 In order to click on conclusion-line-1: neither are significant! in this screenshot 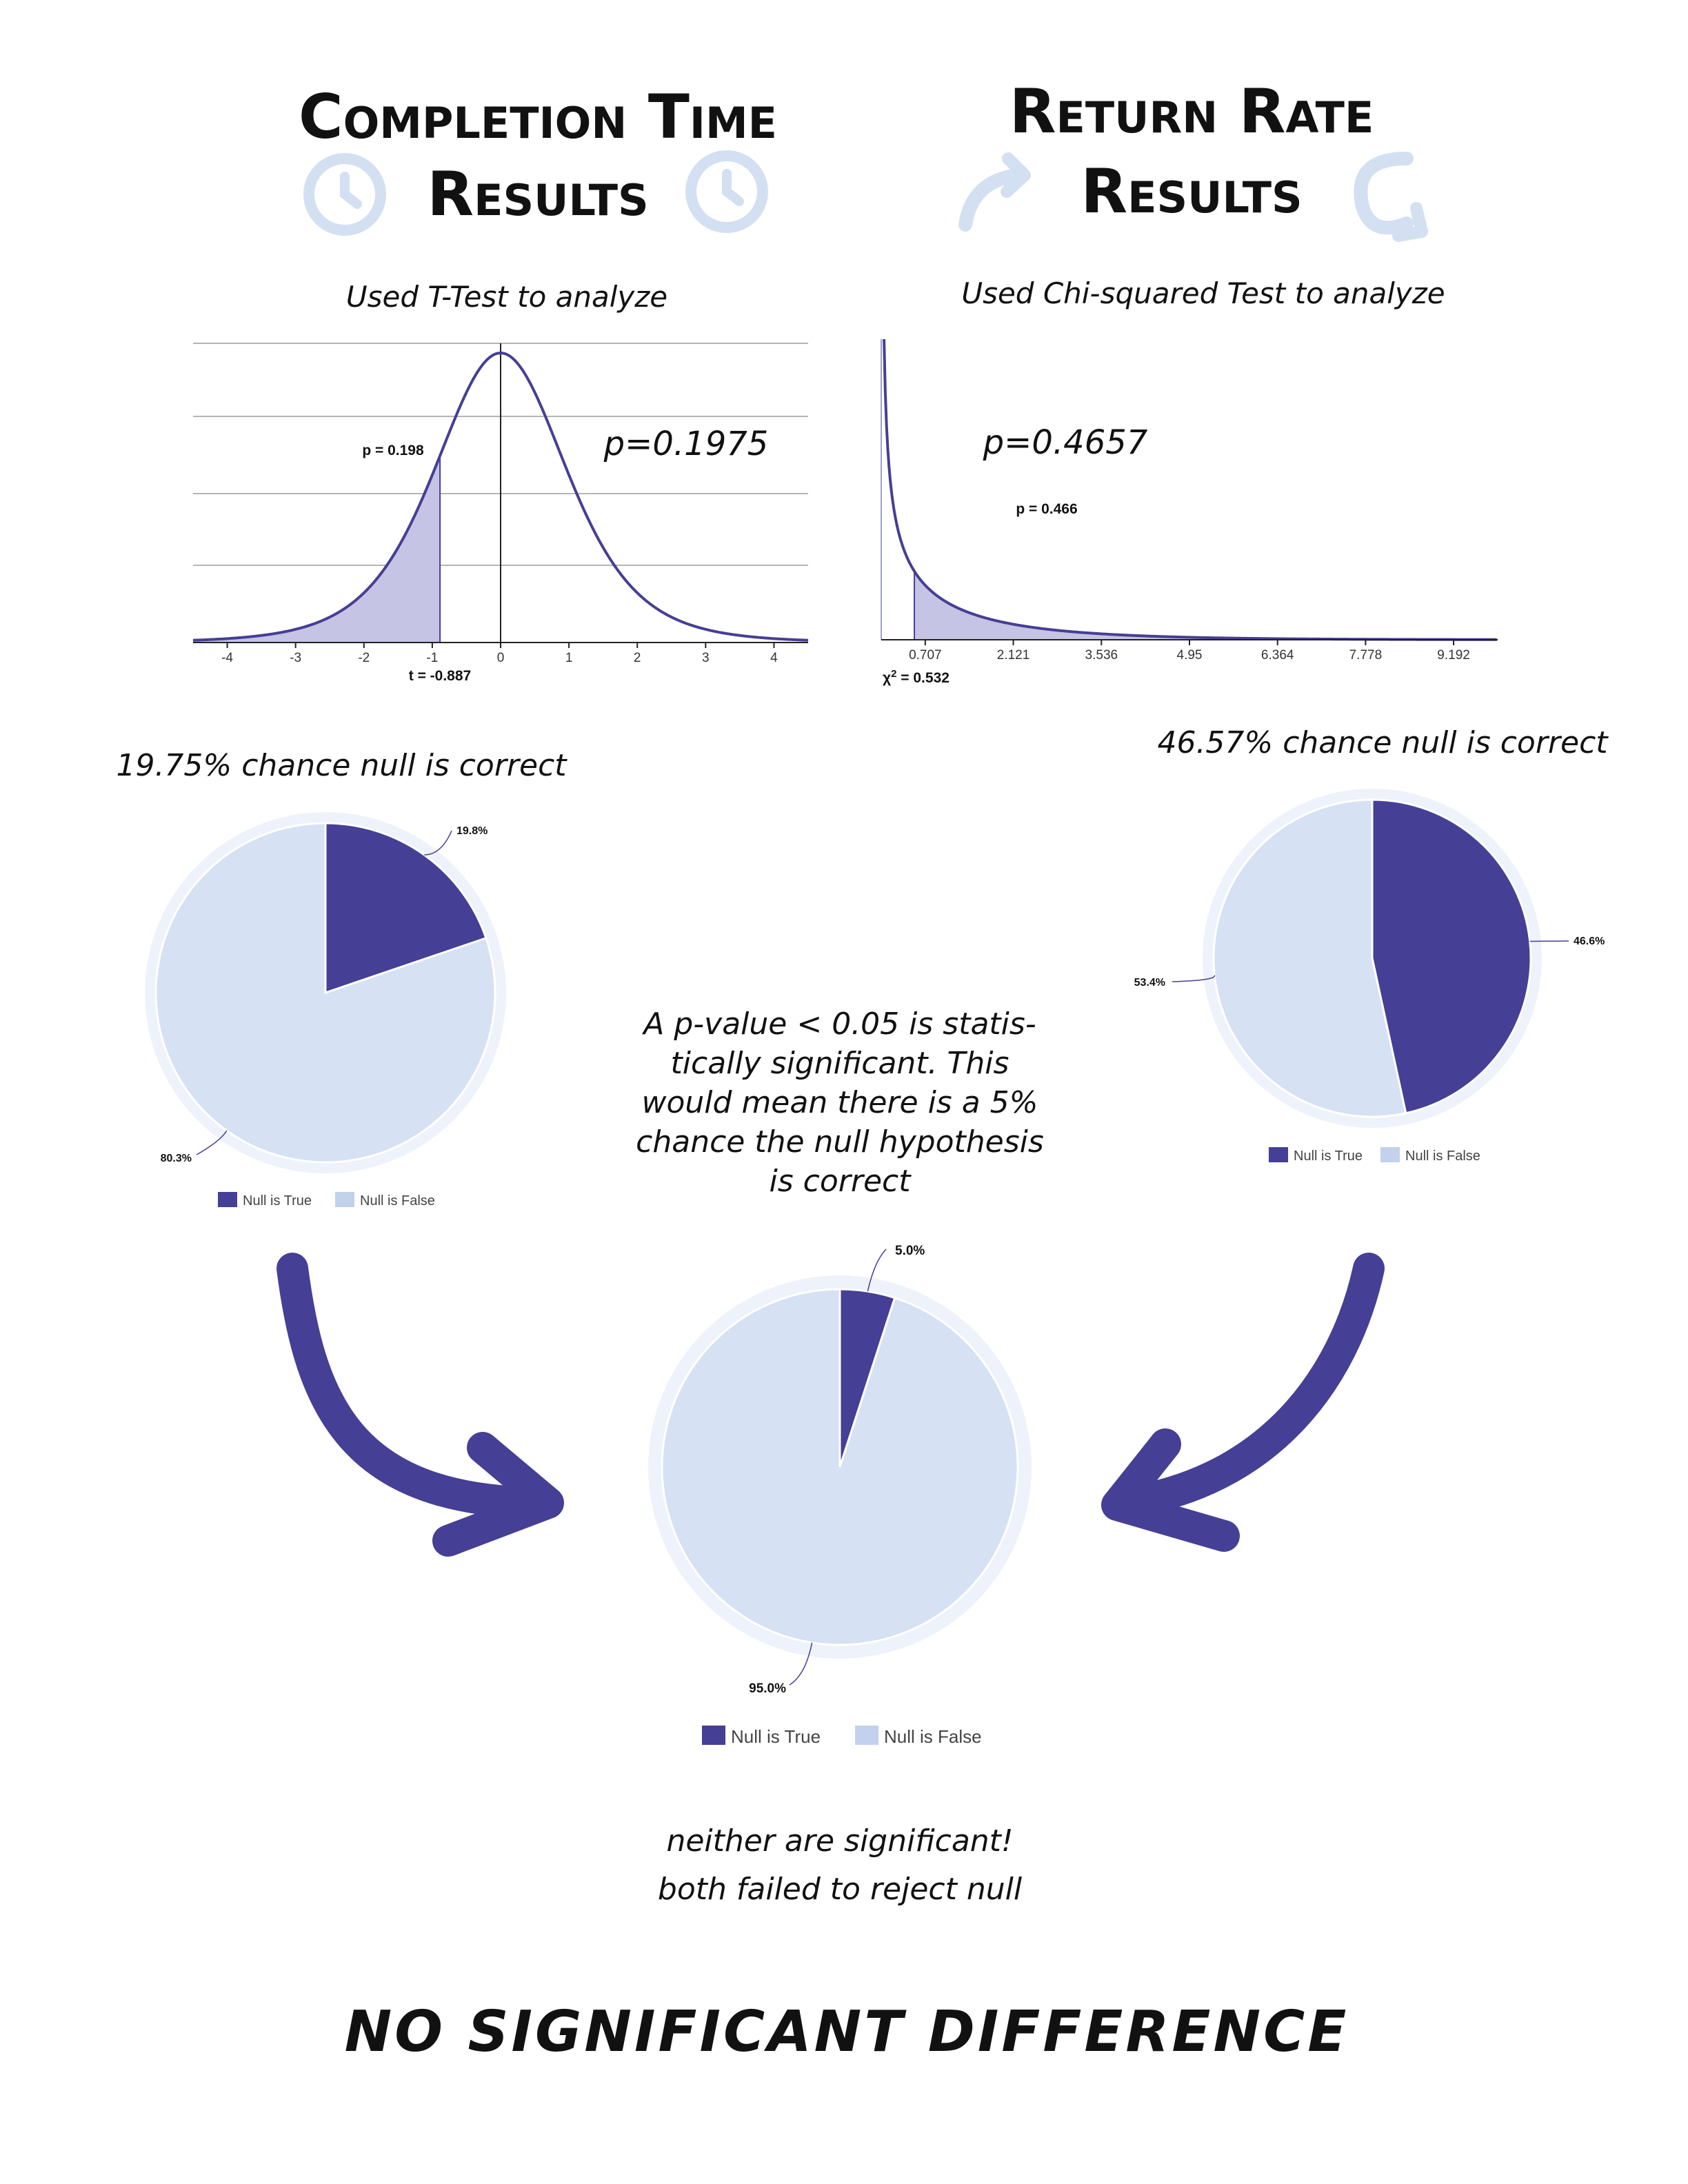, I will do `click(839, 1841)`.